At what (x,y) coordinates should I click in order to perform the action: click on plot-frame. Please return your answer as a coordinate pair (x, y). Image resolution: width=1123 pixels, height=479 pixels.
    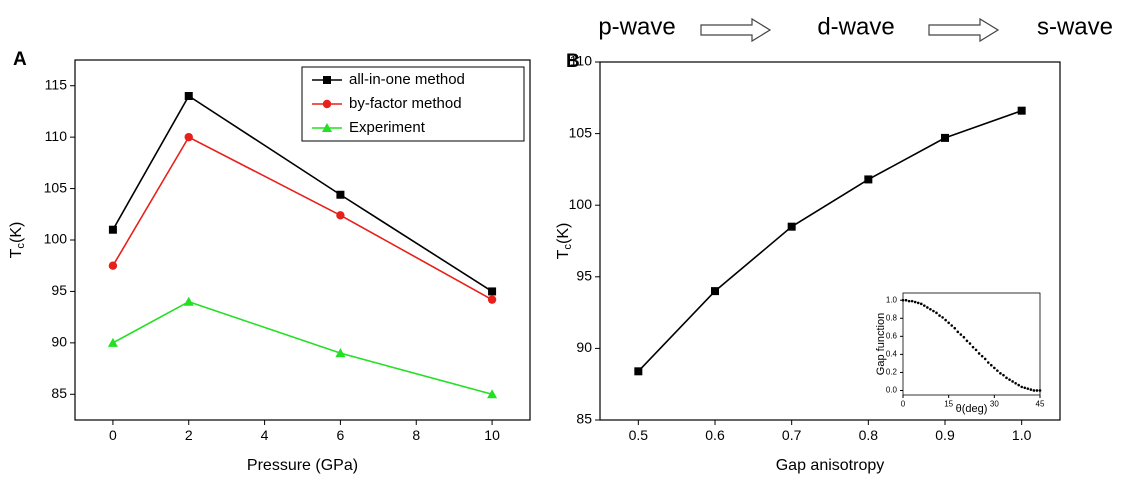
    Looking at the image, I should click on (971, 344).